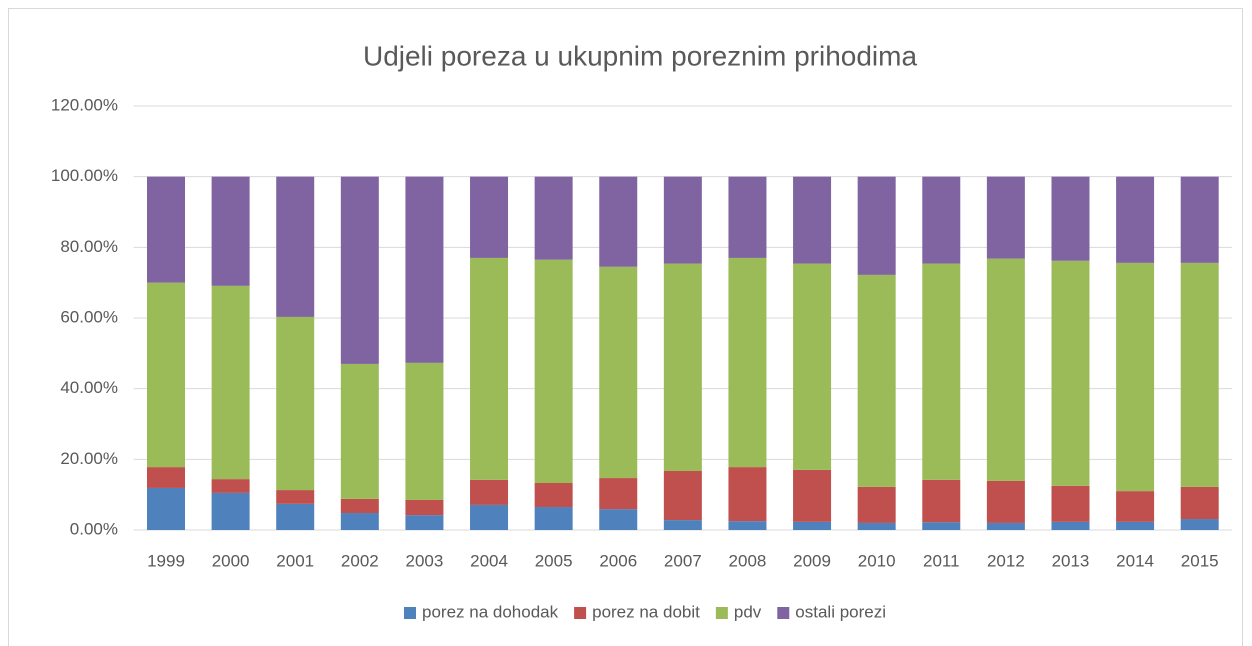 The height and width of the screenshot is (646, 1252). What do you see at coordinates (425, 560) in the screenshot?
I see `x-tick-label: 2003` at bounding box center [425, 560].